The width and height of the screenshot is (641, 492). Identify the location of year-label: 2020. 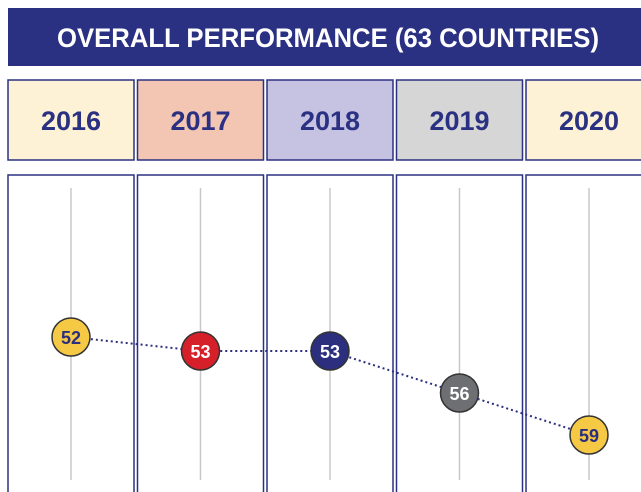
(589, 121).